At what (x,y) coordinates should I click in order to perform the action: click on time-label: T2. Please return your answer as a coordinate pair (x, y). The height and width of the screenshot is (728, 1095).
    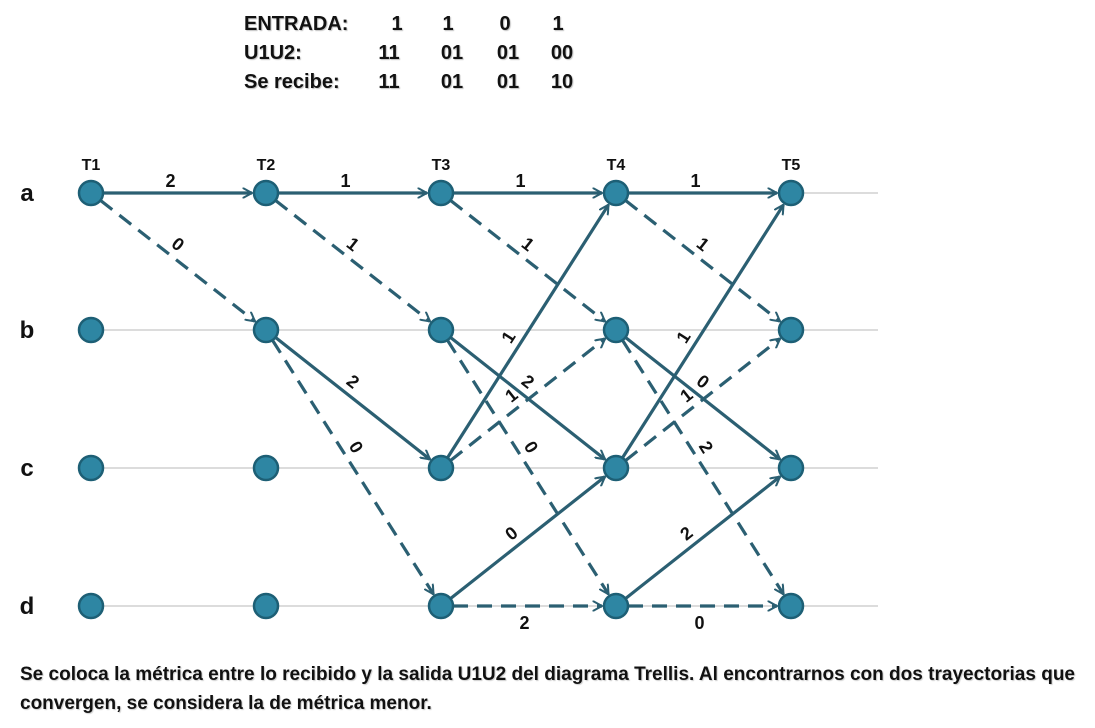
    Looking at the image, I should click on (266, 165).